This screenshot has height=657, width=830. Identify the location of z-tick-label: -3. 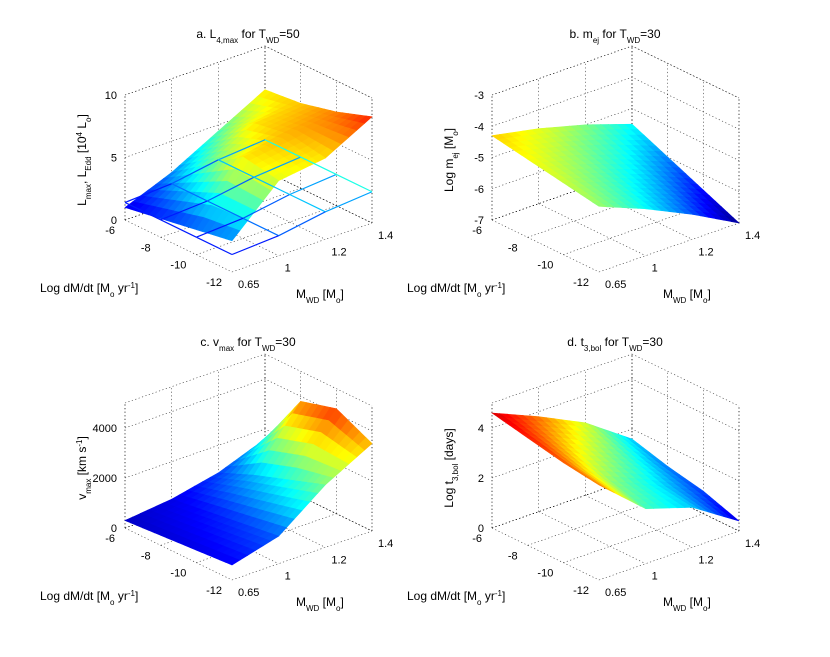
(479, 96).